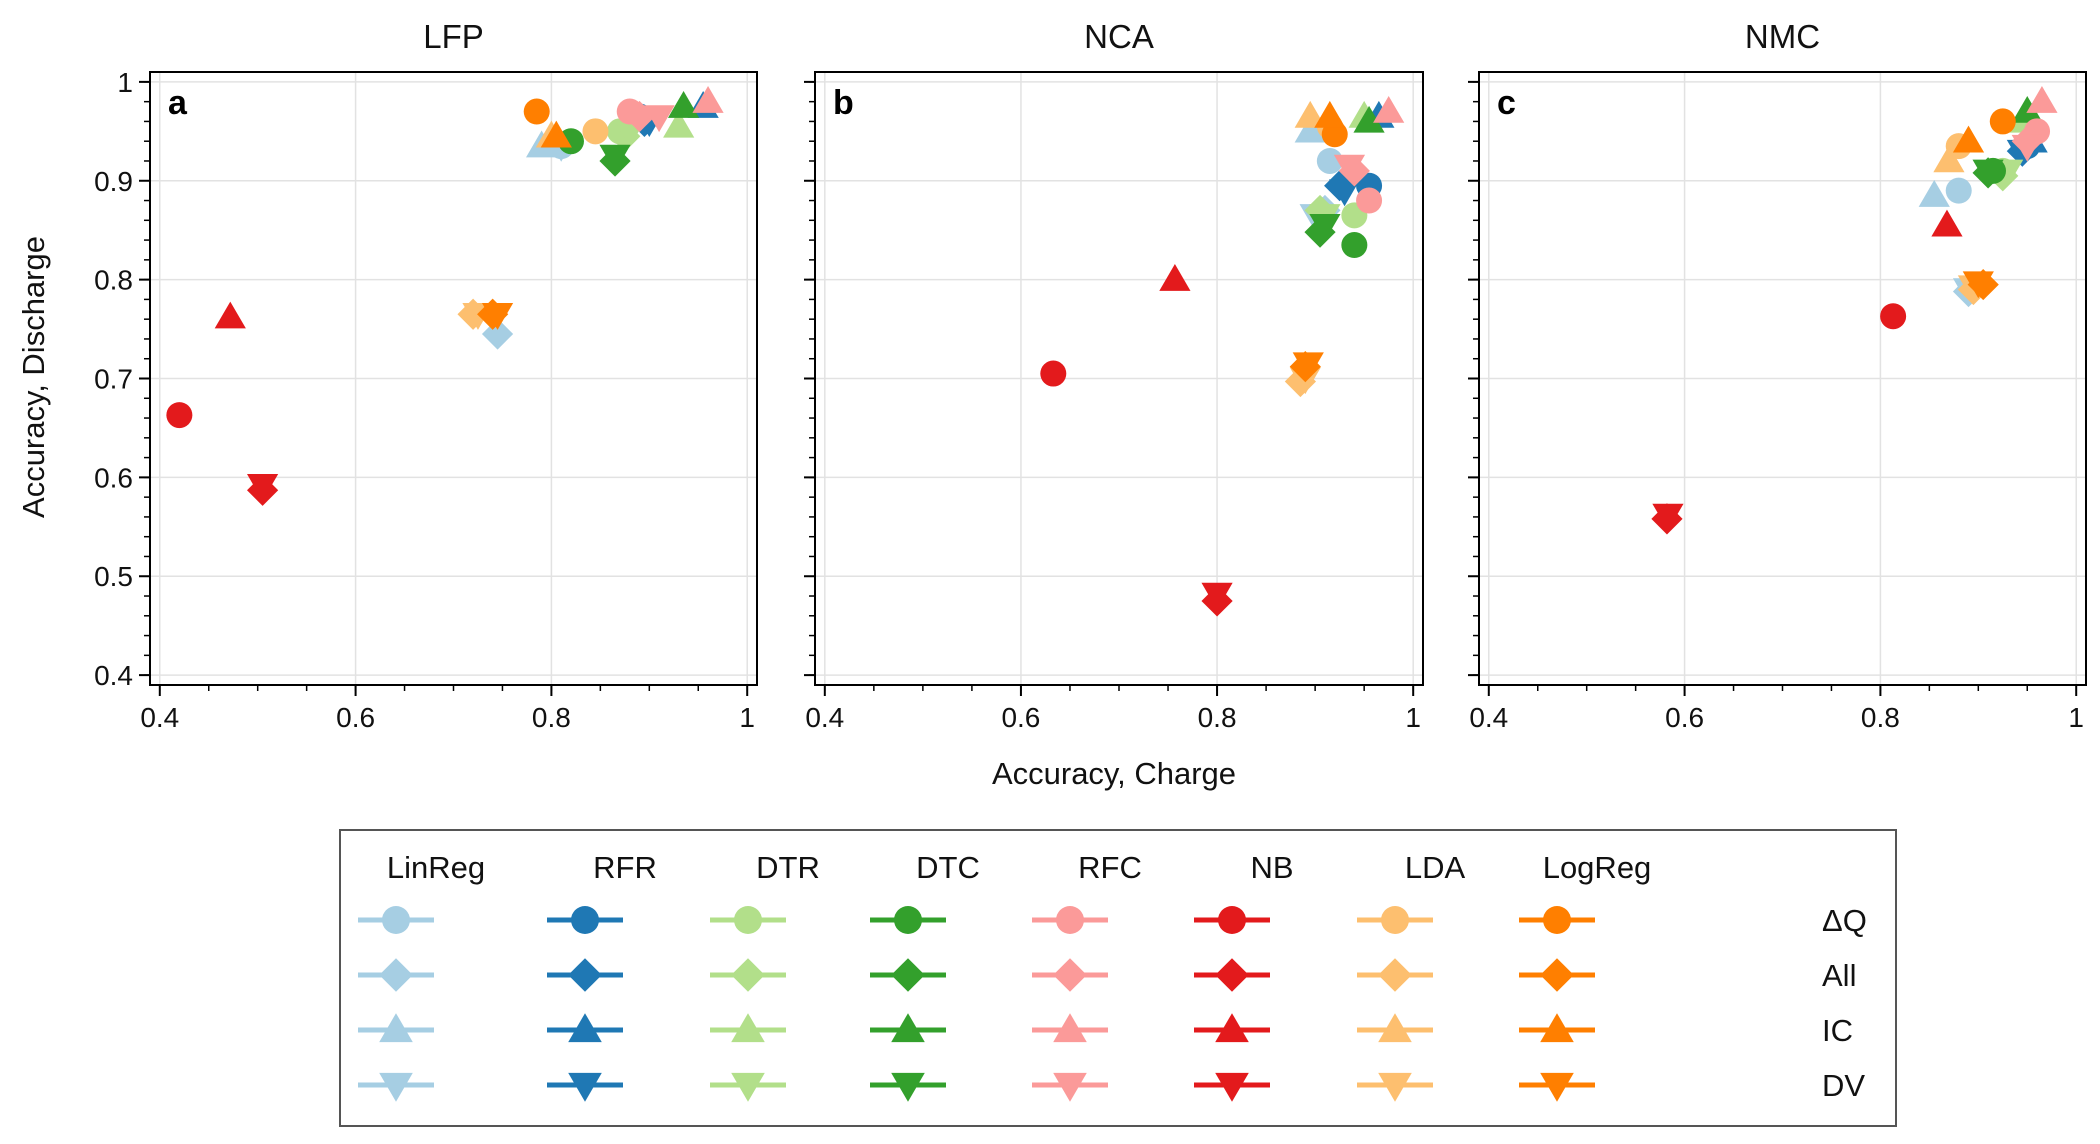  I want to click on legend-model-nb: NB, so click(1271, 867).